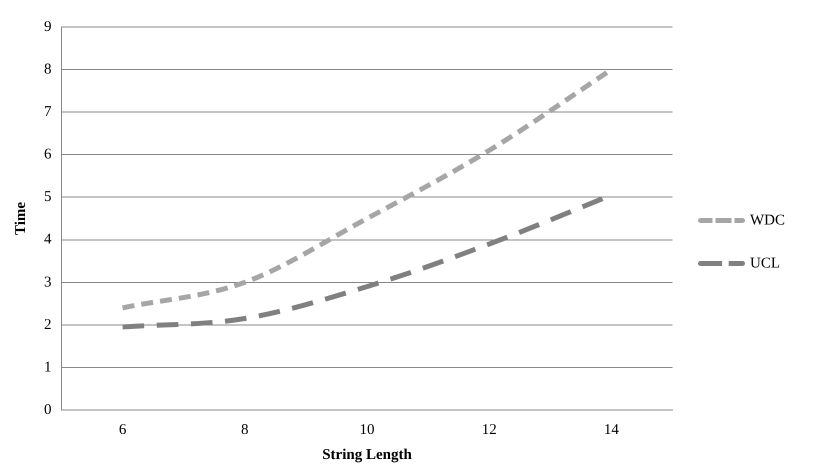 Image resolution: width=813 pixels, height=476 pixels. What do you see at coordinates (48, 26) in the screenshot?
I see `y-tick-label: 9` at bounding box center [48, 26].